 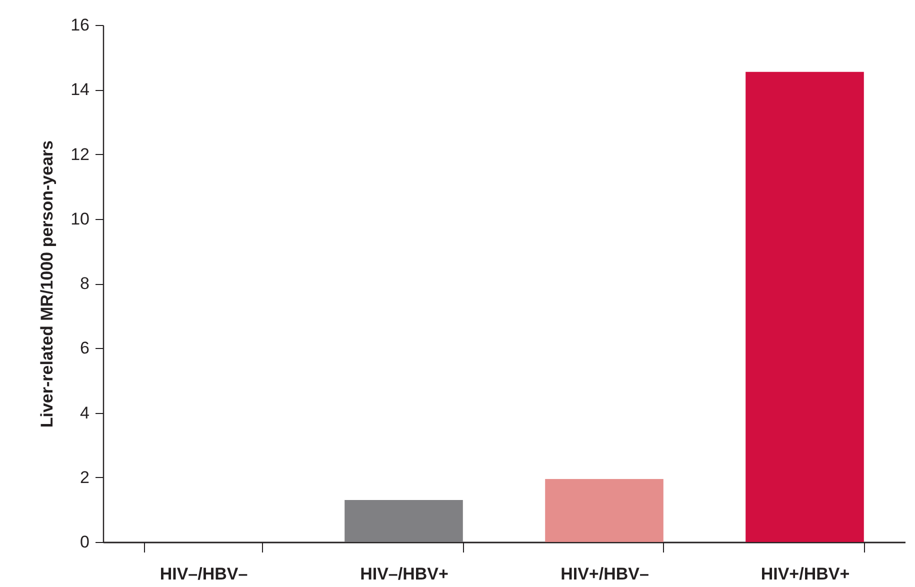 I want to click on x-tick-label: HIV–/HBV–, so click(x=204, y=574).